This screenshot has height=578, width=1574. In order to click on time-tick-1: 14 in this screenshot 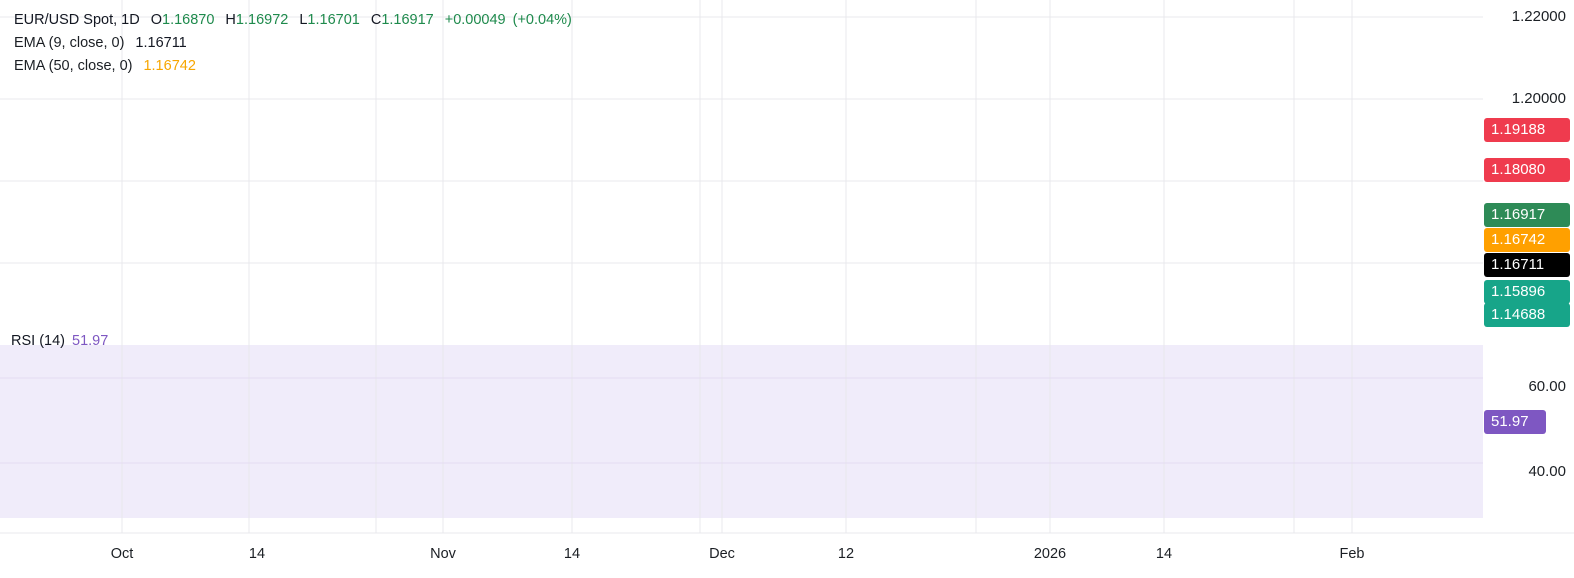, I will do `click(257, 554)`.